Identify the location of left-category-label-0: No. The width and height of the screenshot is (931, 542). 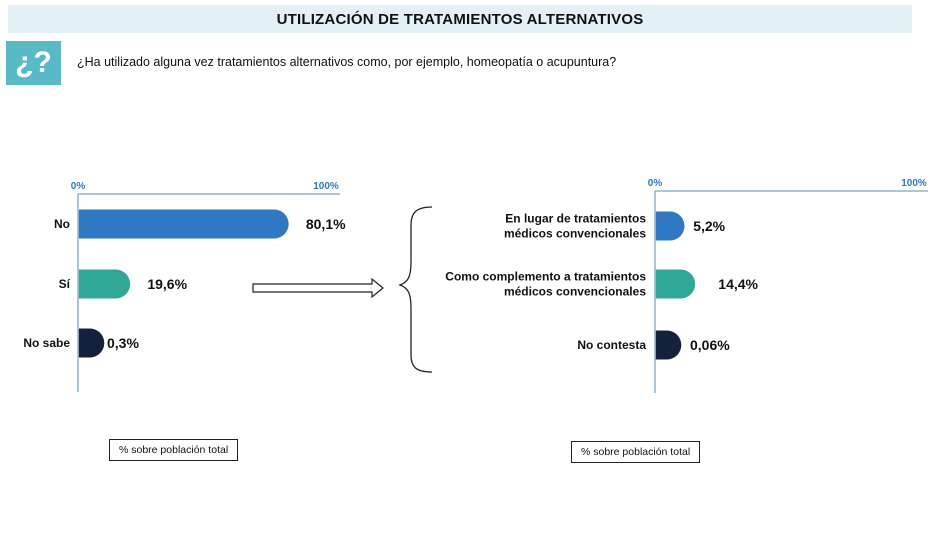
(62, 224).